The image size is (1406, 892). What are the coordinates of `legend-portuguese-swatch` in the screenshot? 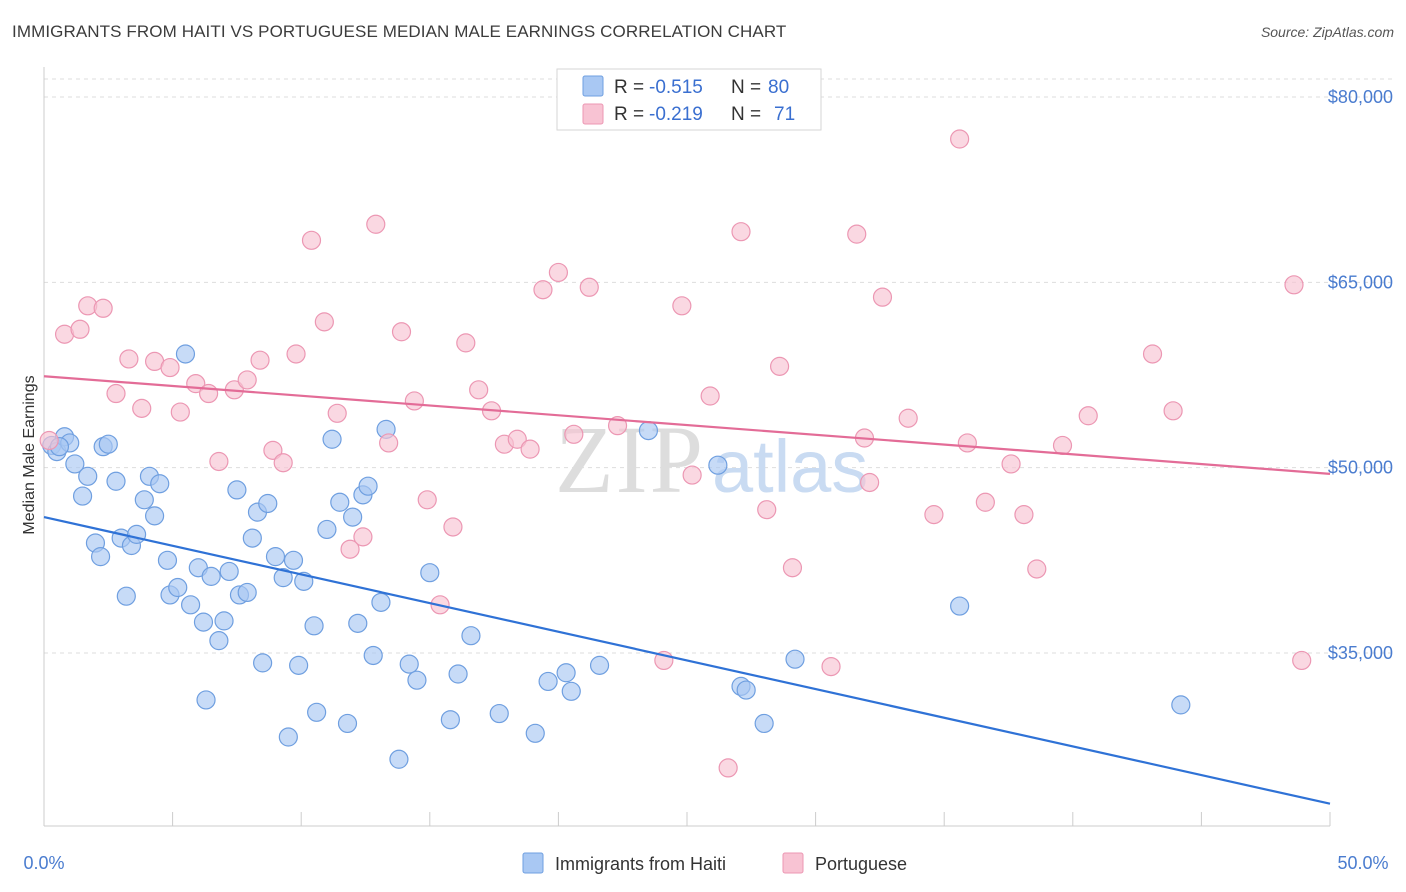 It's located at (593, 114).